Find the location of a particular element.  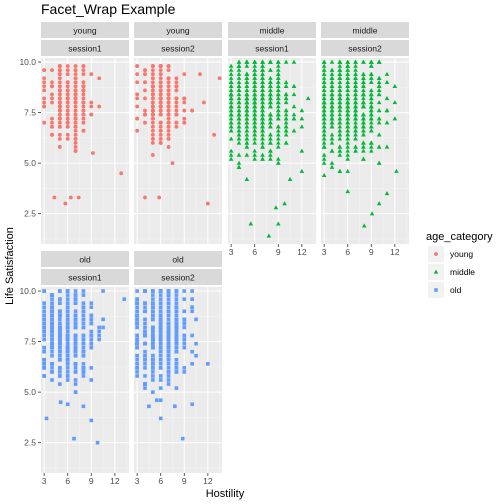

y-tick-label: 5.0 is located at coordinates (30, 392).